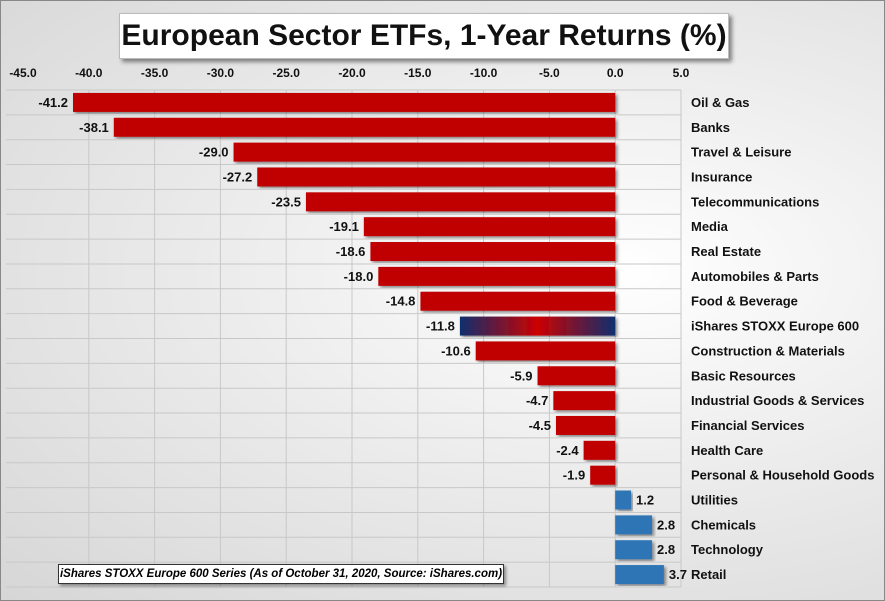  What do you see at coordinates (351, 251) in the screenshot?
I see `data-label: -18.6` at bounding box center [351, 251].